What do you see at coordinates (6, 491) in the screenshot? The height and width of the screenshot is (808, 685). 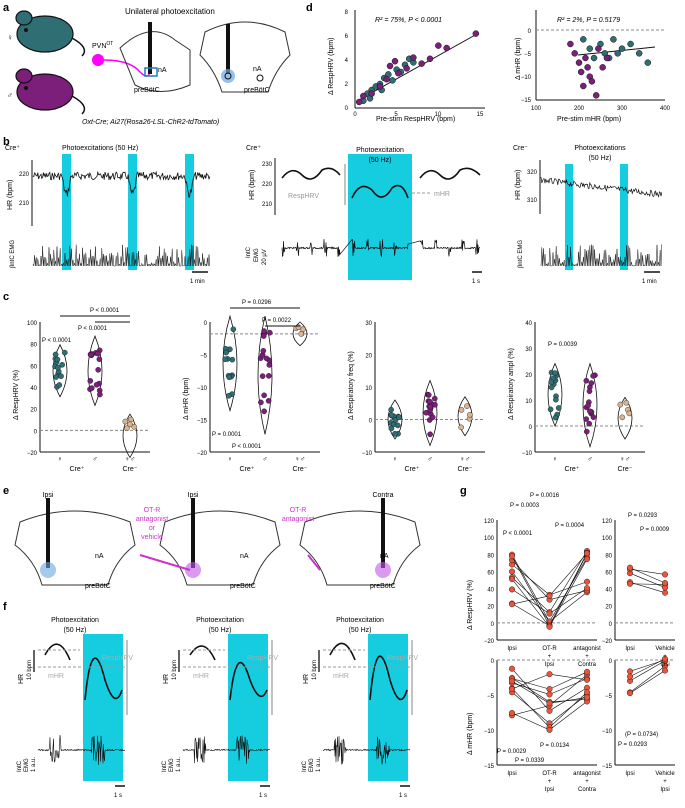 I see `panel-letter-e: e` at bounding box center [6, 491].